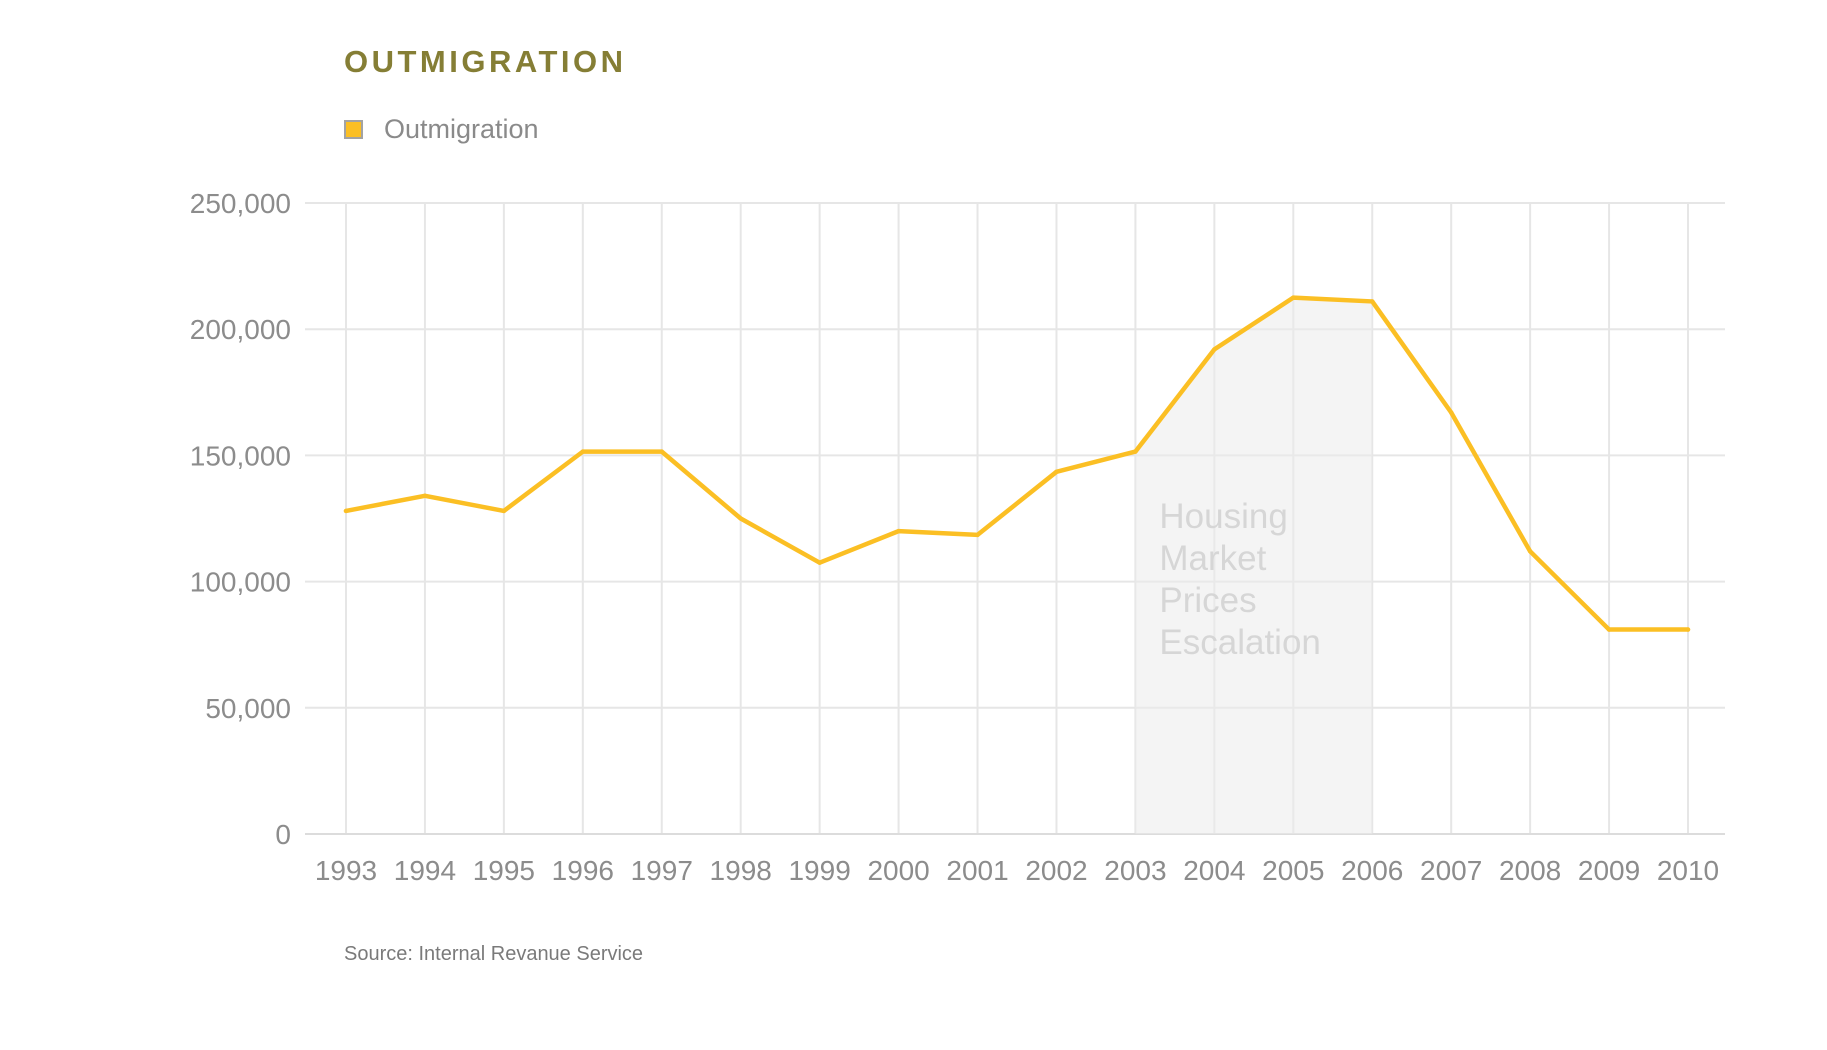 This screenshot has height=1050, width=1827. I want to click on x-tick-label: 1994, so click(425, 870).